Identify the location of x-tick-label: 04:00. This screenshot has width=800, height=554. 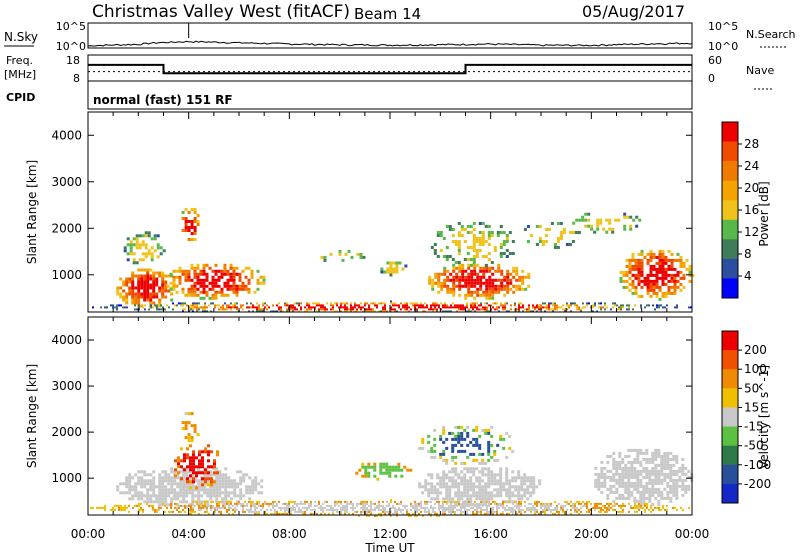
(188, 534).